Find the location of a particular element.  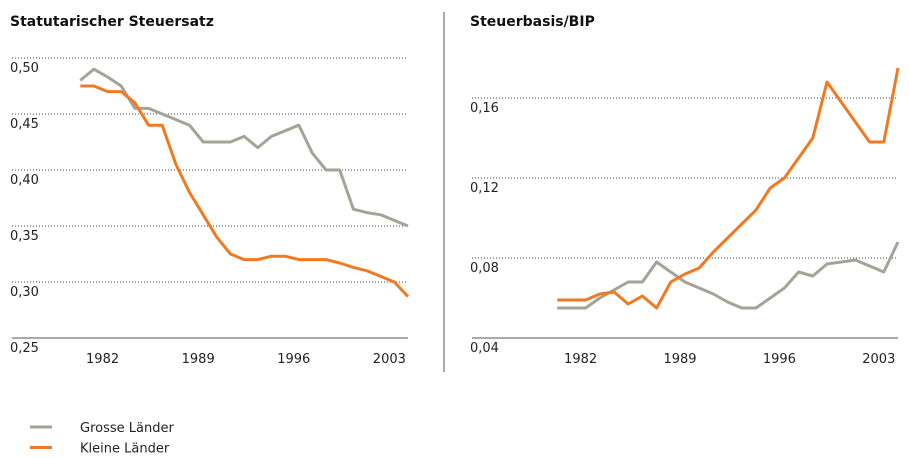

chart-title: Steuerbasis/BIP is located at coordinates (532, 22).